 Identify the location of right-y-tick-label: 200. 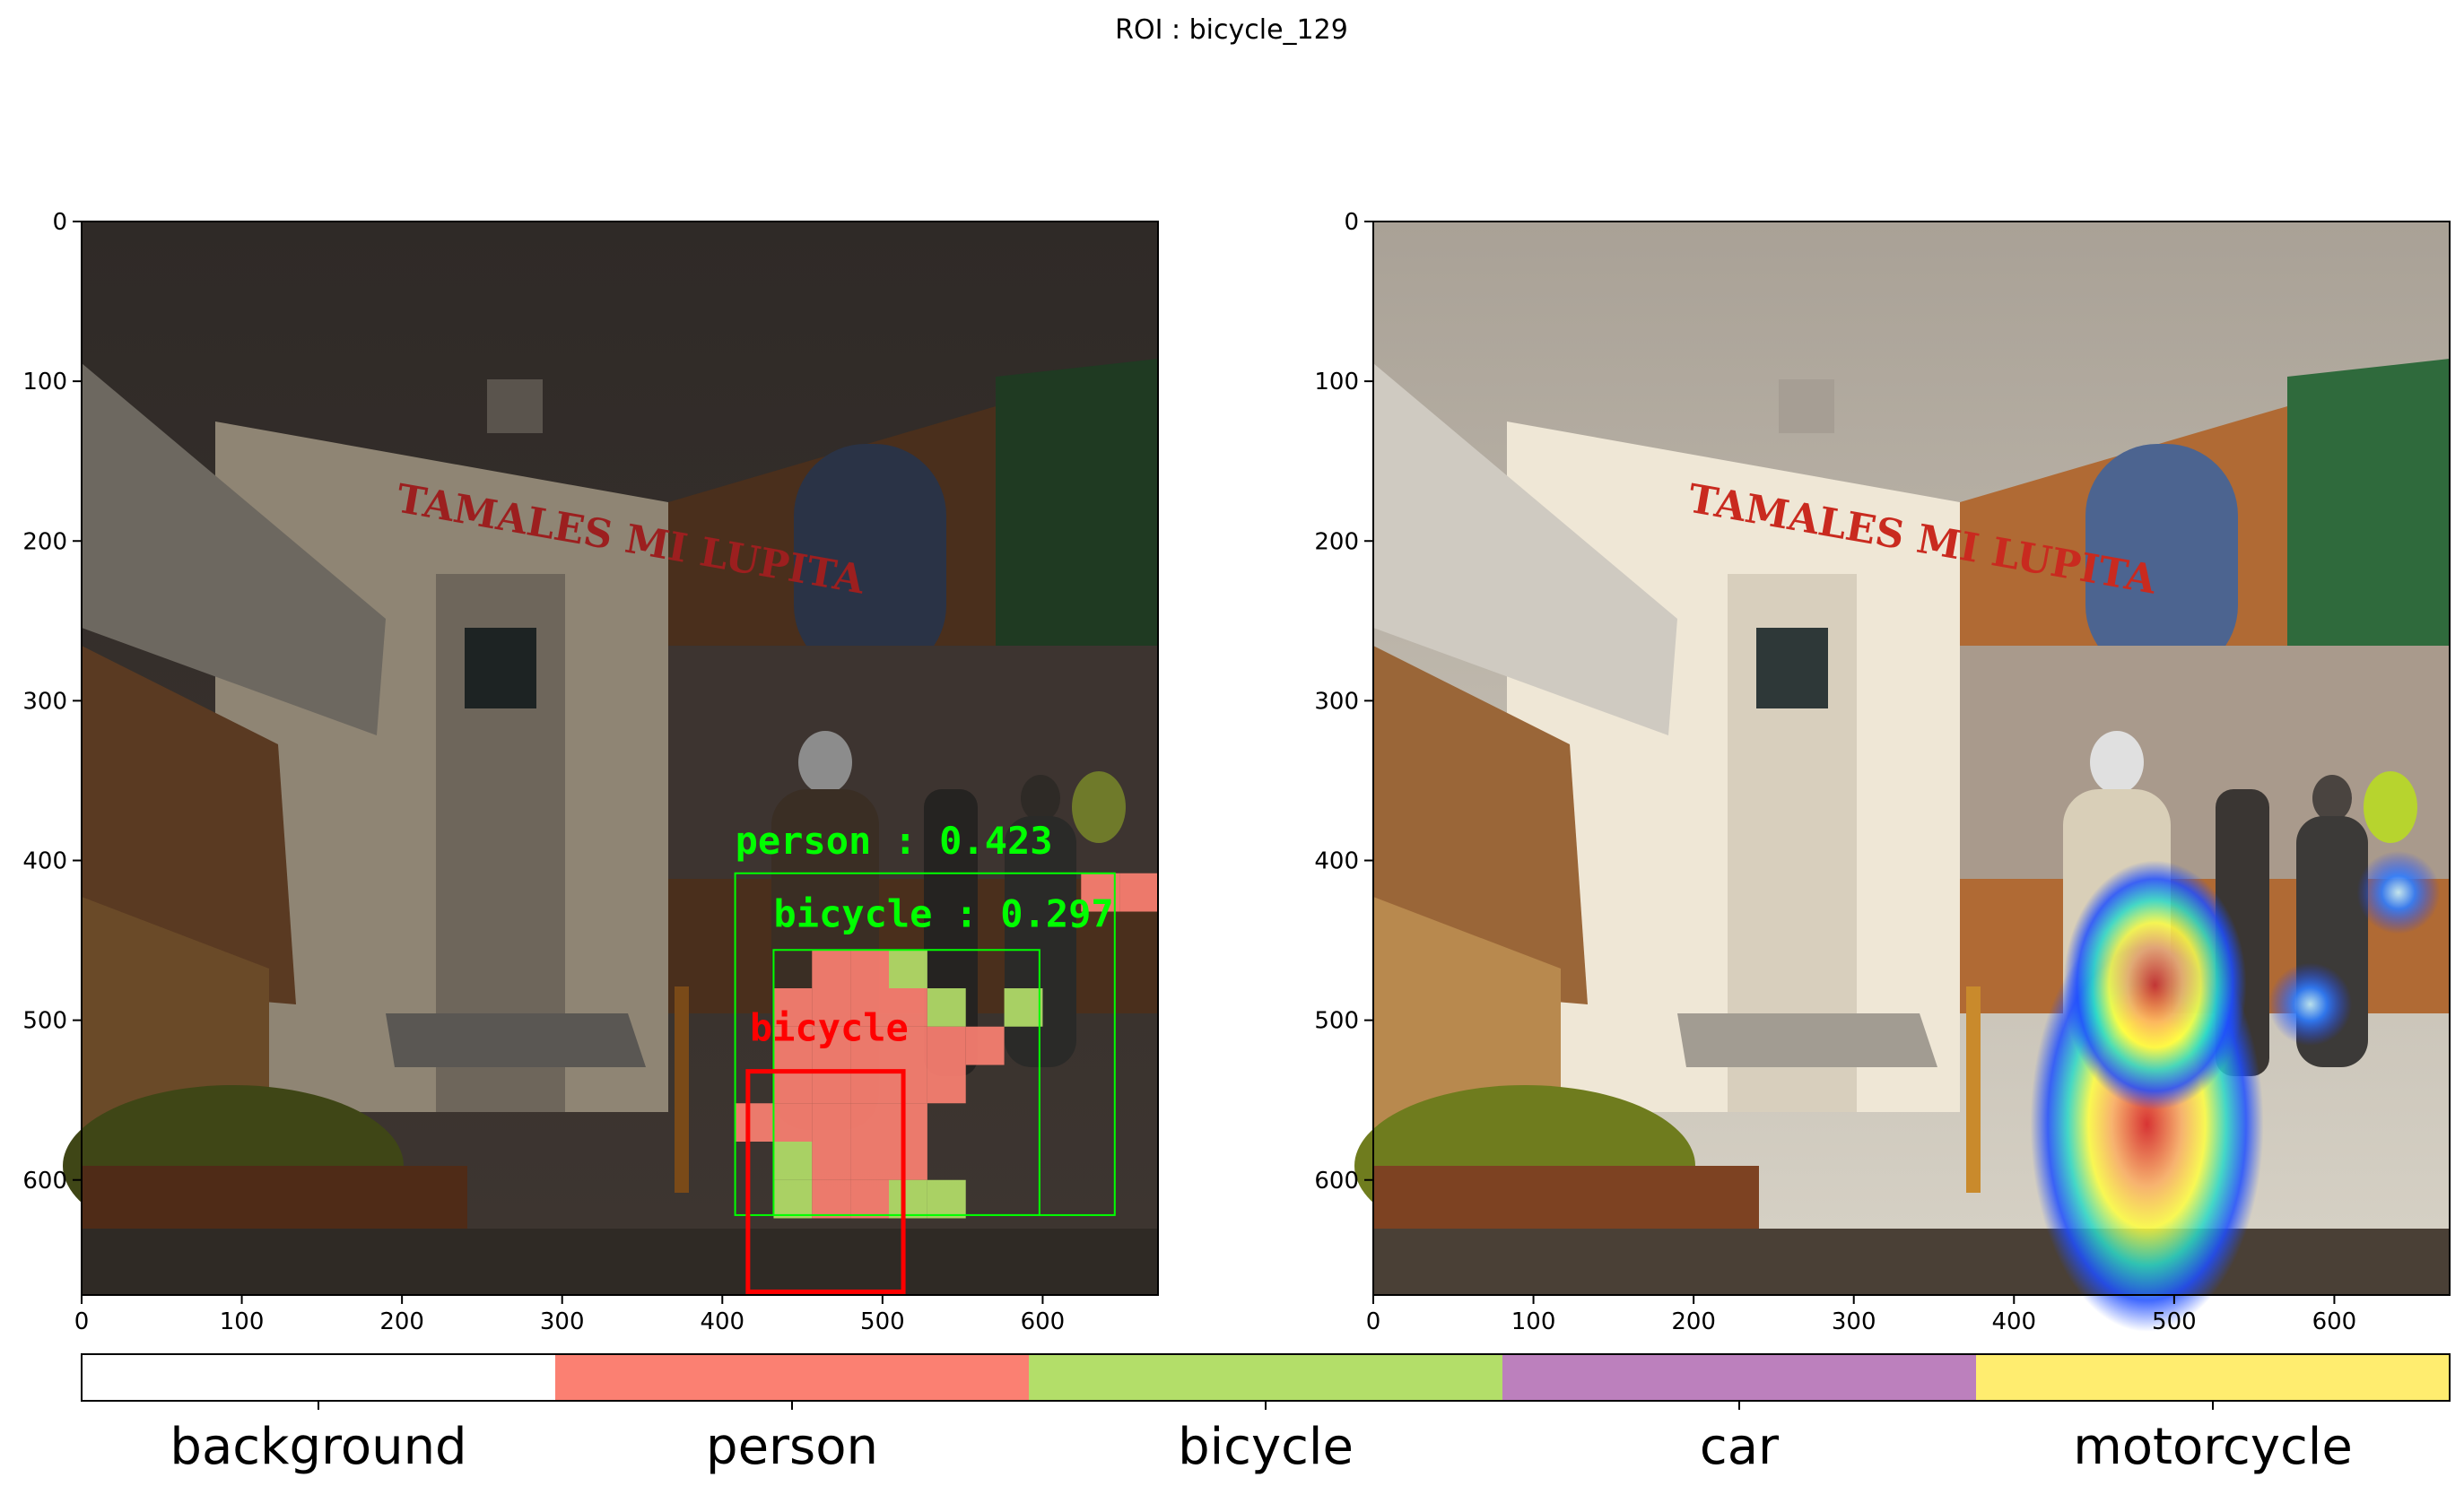
(1336, 541).